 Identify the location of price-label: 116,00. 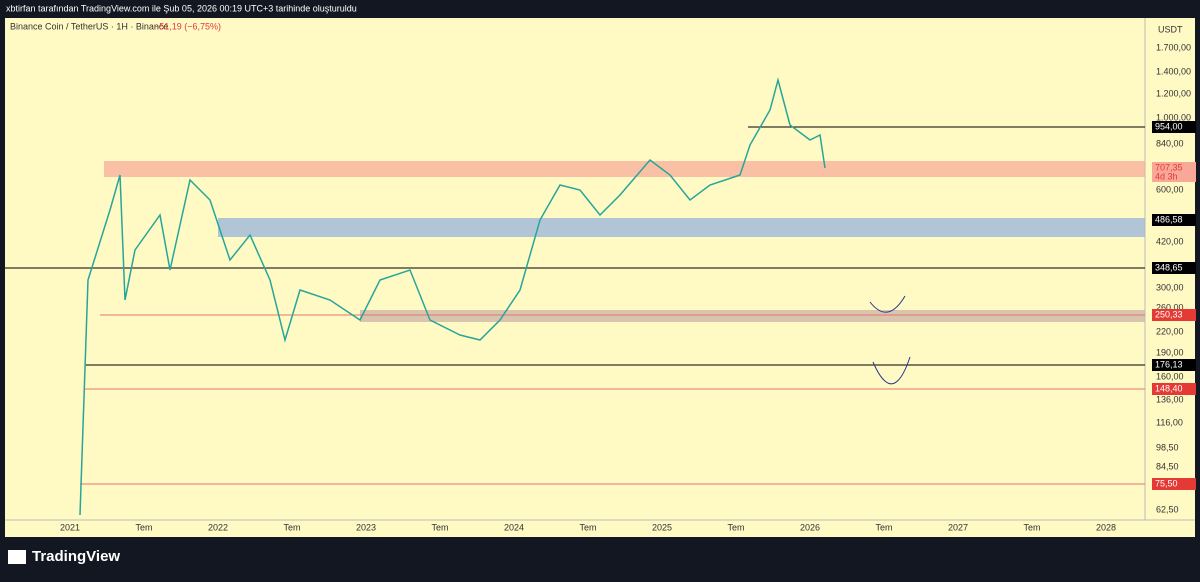
(1169, 422).